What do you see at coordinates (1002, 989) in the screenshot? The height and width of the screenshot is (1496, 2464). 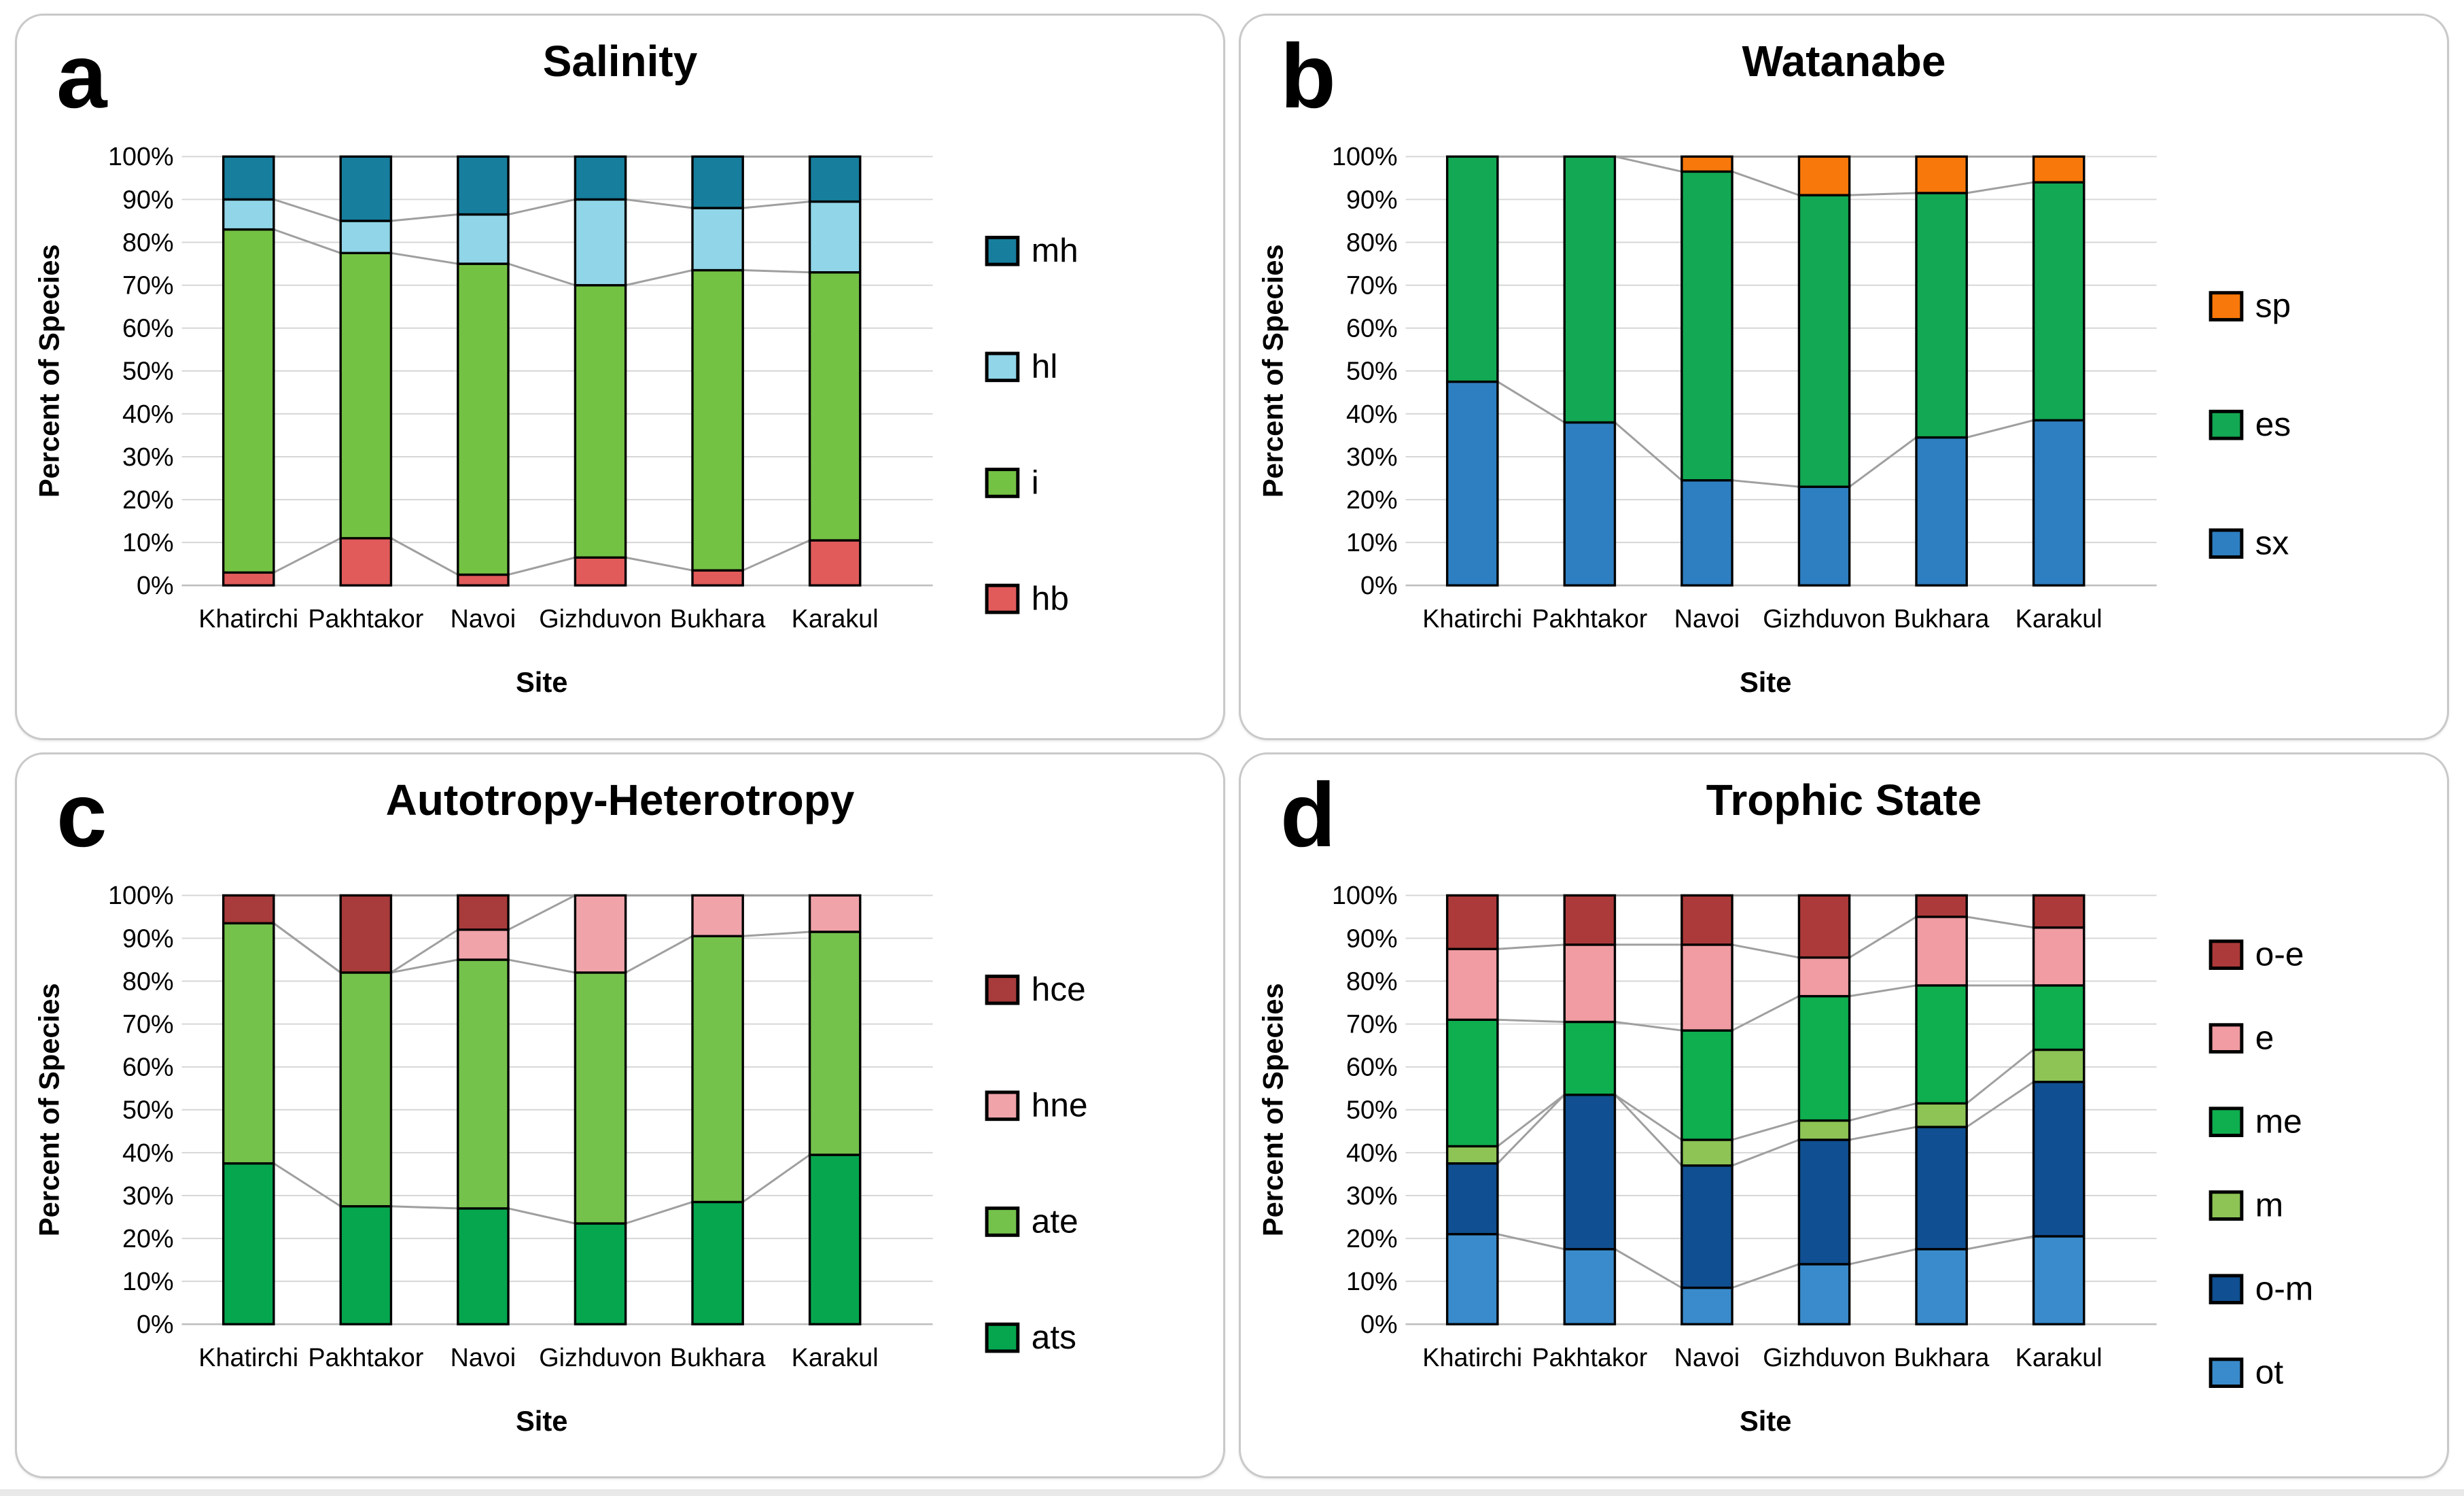 I see `legend-swatch-hce` at bounding box center [1002, 989].